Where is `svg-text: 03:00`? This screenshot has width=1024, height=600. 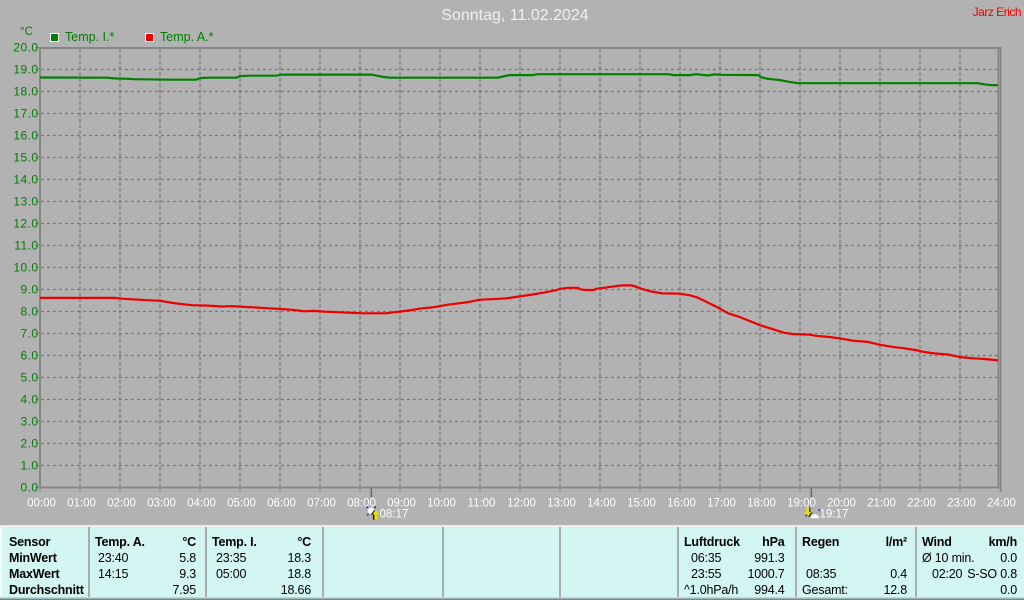
svg-text: 03:00 is located at coordinates (161, 504).